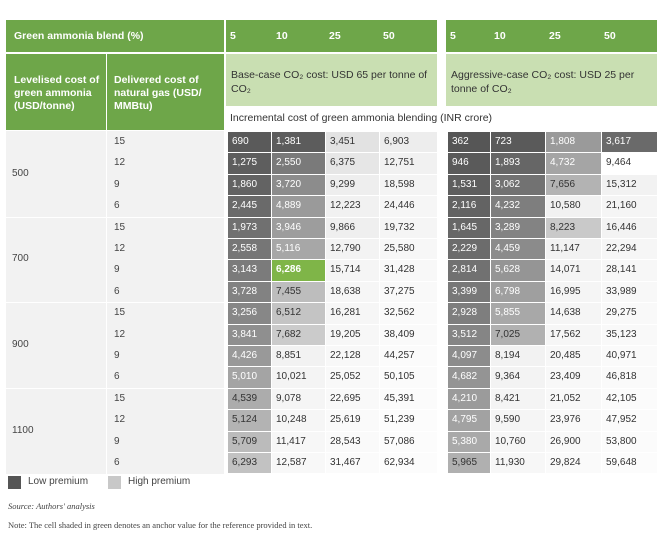 The height and width of the screenshot is (542, 664). I want to click on aggressive-case-cell: 2,814, so click(469, 270).